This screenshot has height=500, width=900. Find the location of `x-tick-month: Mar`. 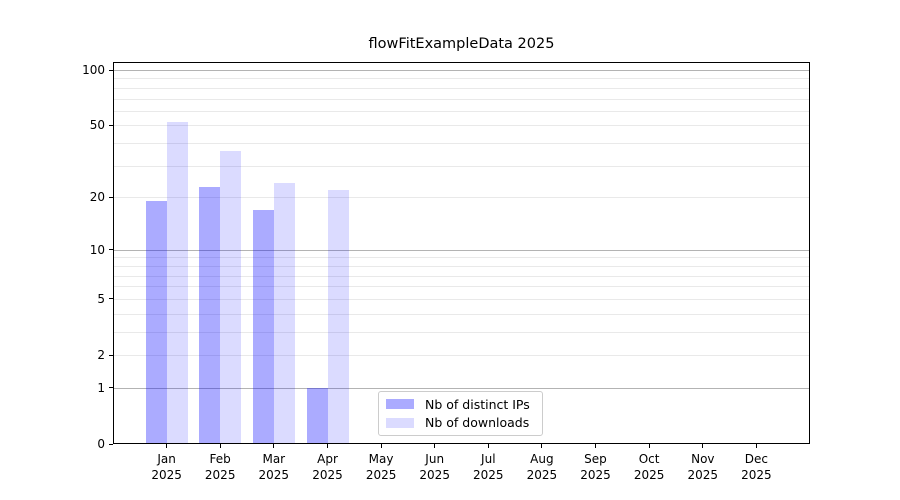

x-tick-month: Mar is located at coordinates (274, 459).